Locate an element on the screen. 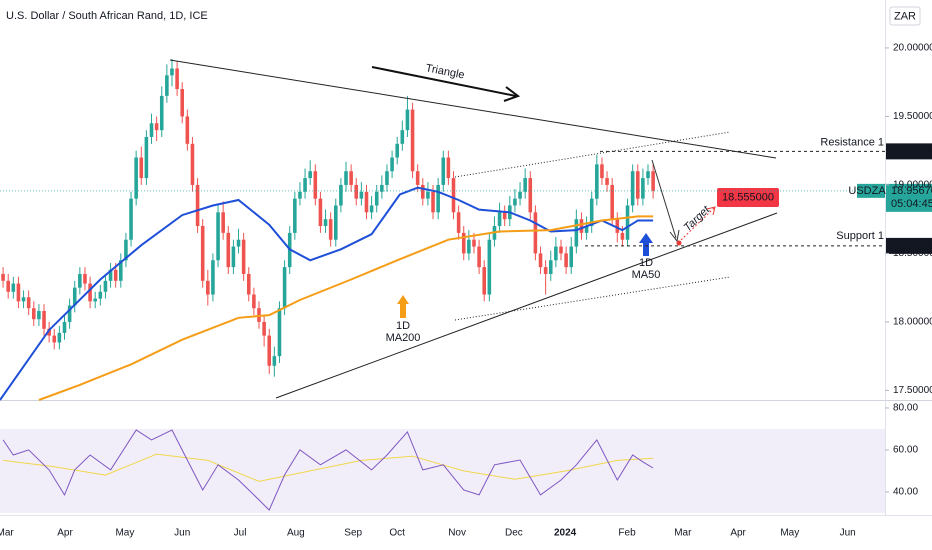  rsi-tick-label: 40.00 is located at coordinates (905, 492).